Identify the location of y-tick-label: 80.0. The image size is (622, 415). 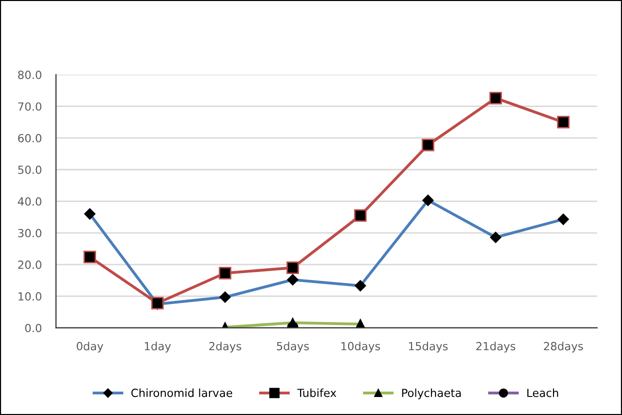
(30, 75).